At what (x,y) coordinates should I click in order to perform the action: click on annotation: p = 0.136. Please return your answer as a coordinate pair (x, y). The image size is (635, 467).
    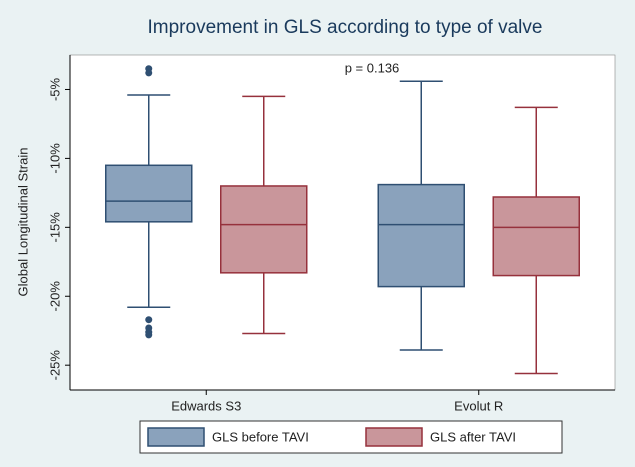
    Looking at the image, I should click on (372, 67).